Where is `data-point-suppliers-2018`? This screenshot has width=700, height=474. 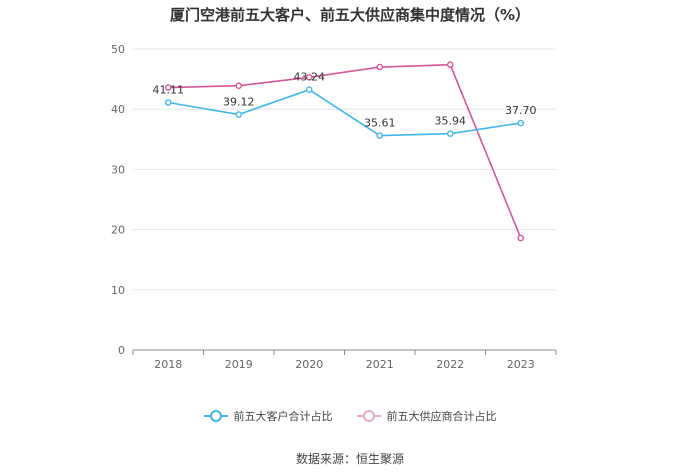
data-point-suppliers-2018 is located at coordinates (168, 87).